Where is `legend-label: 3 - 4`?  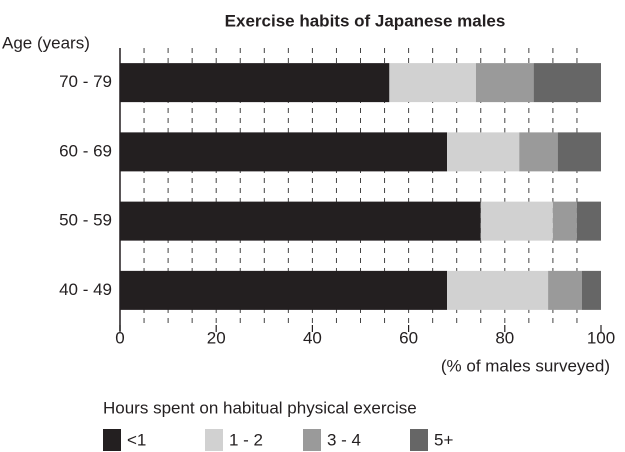
legend-label: 3 - 4 is located at coordinates (344, 439).